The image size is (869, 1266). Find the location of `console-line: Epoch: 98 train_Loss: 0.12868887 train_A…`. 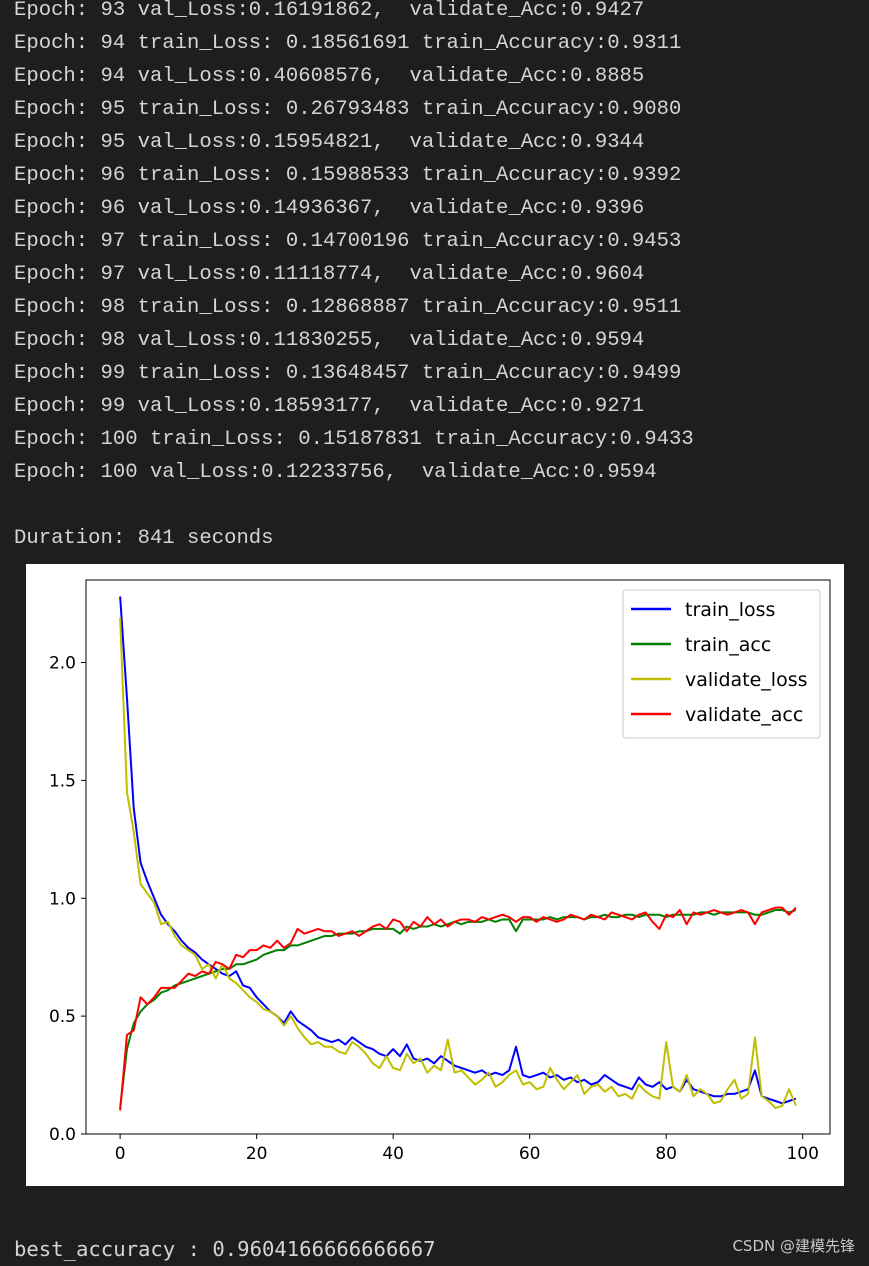

console-line: Epoch: 98 train_Loss: 0.12868887 train_A… is located at coordinates (348, 307).